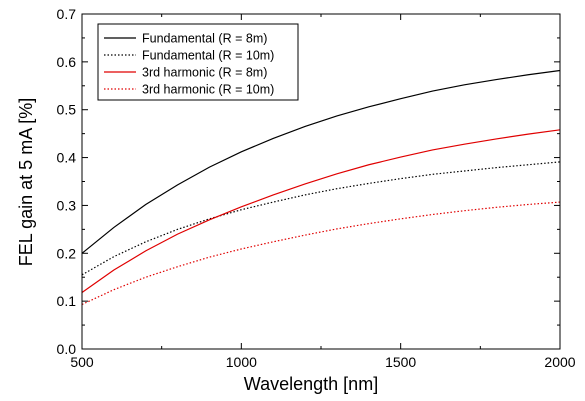 This screenshot has width=585, height=401. I want to click on y-tick-label: 0.5, so click(67, 110).